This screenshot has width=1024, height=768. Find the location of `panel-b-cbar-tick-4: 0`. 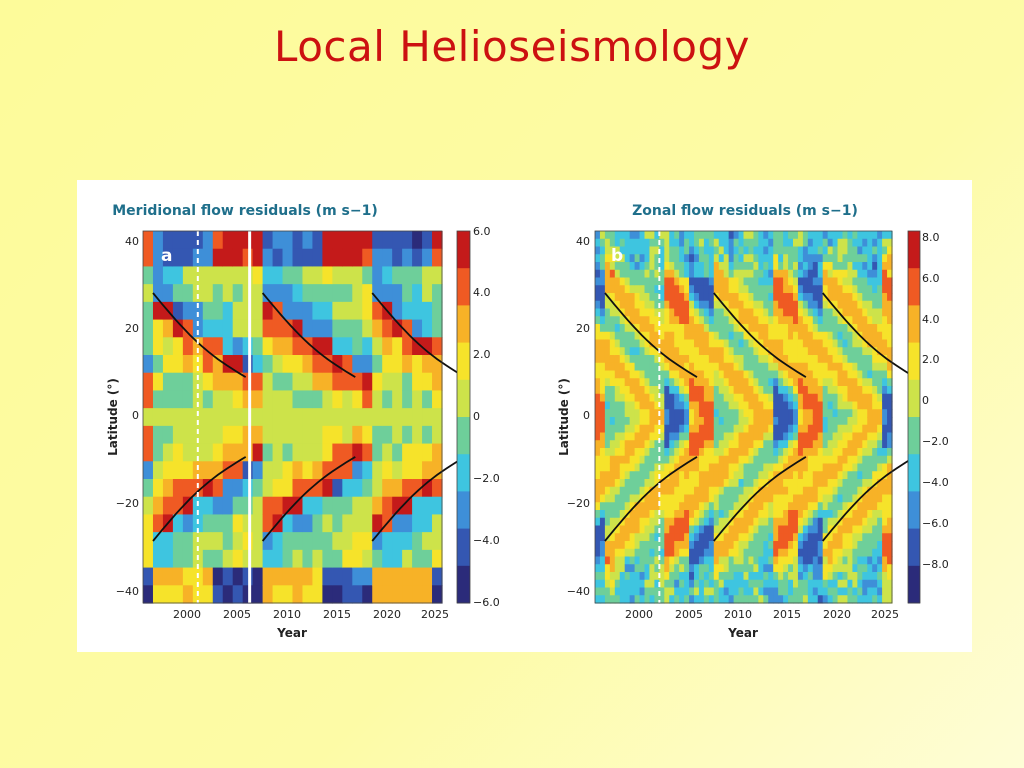

panel-b-cbar-tick-4: 0 is located at coordinates (925, 400).